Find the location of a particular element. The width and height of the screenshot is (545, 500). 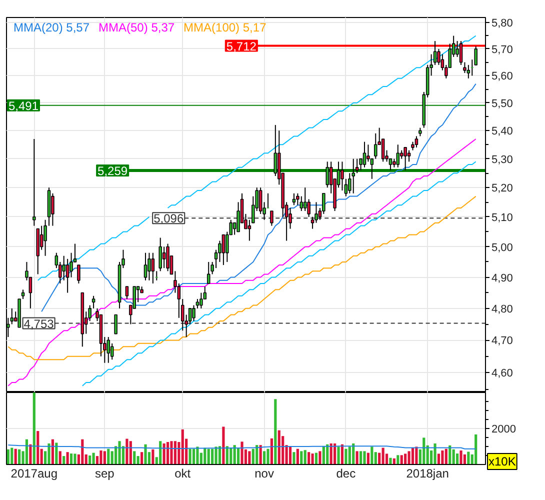

y-tick-label: 4,70 is located at coordinates (502, 341).